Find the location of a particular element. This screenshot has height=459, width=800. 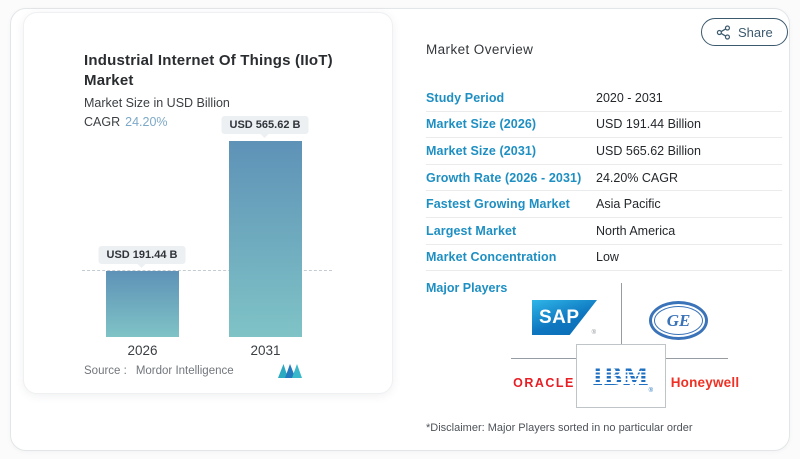

cagr-label: CAGR is located at coordinates (102, 122).